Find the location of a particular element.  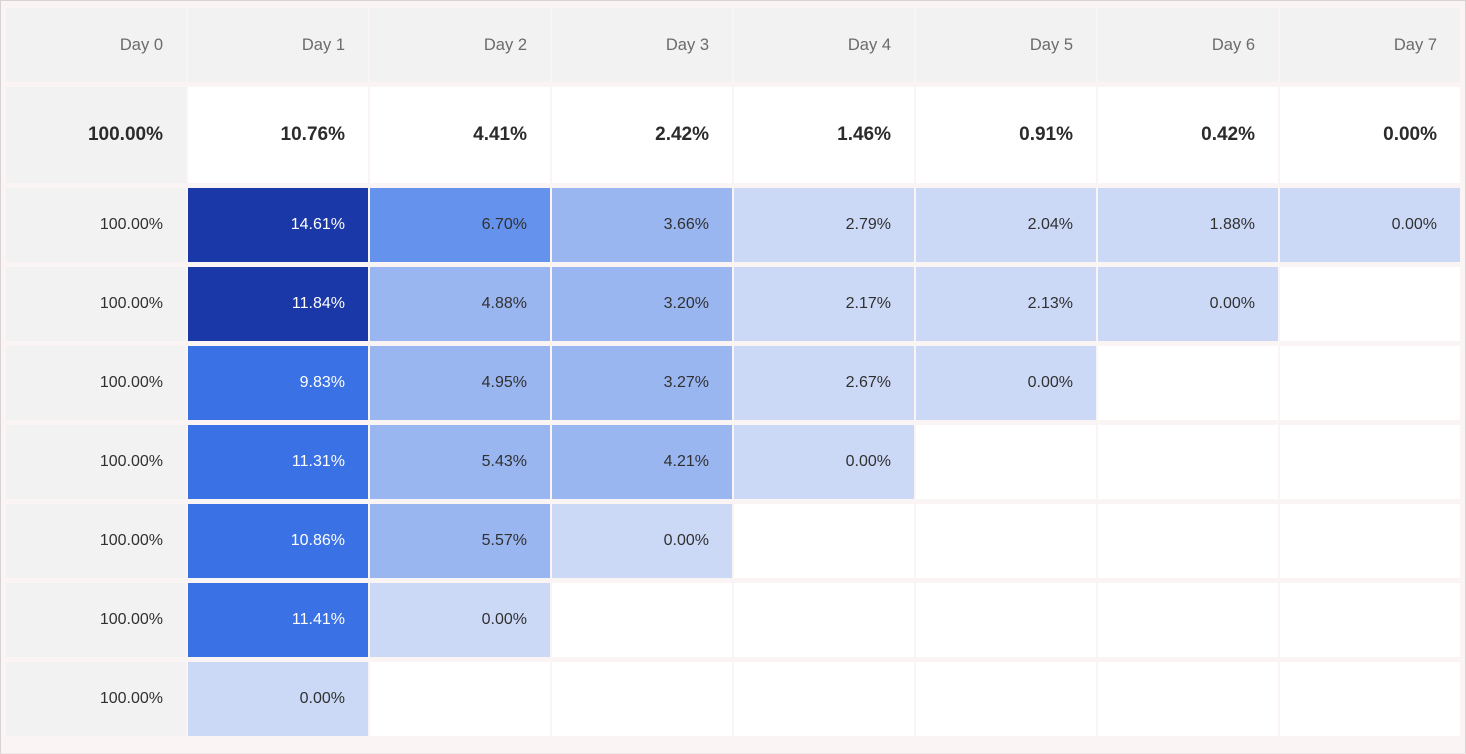

column-header-day-2: Day 2 is located at coordinates (460, 45).